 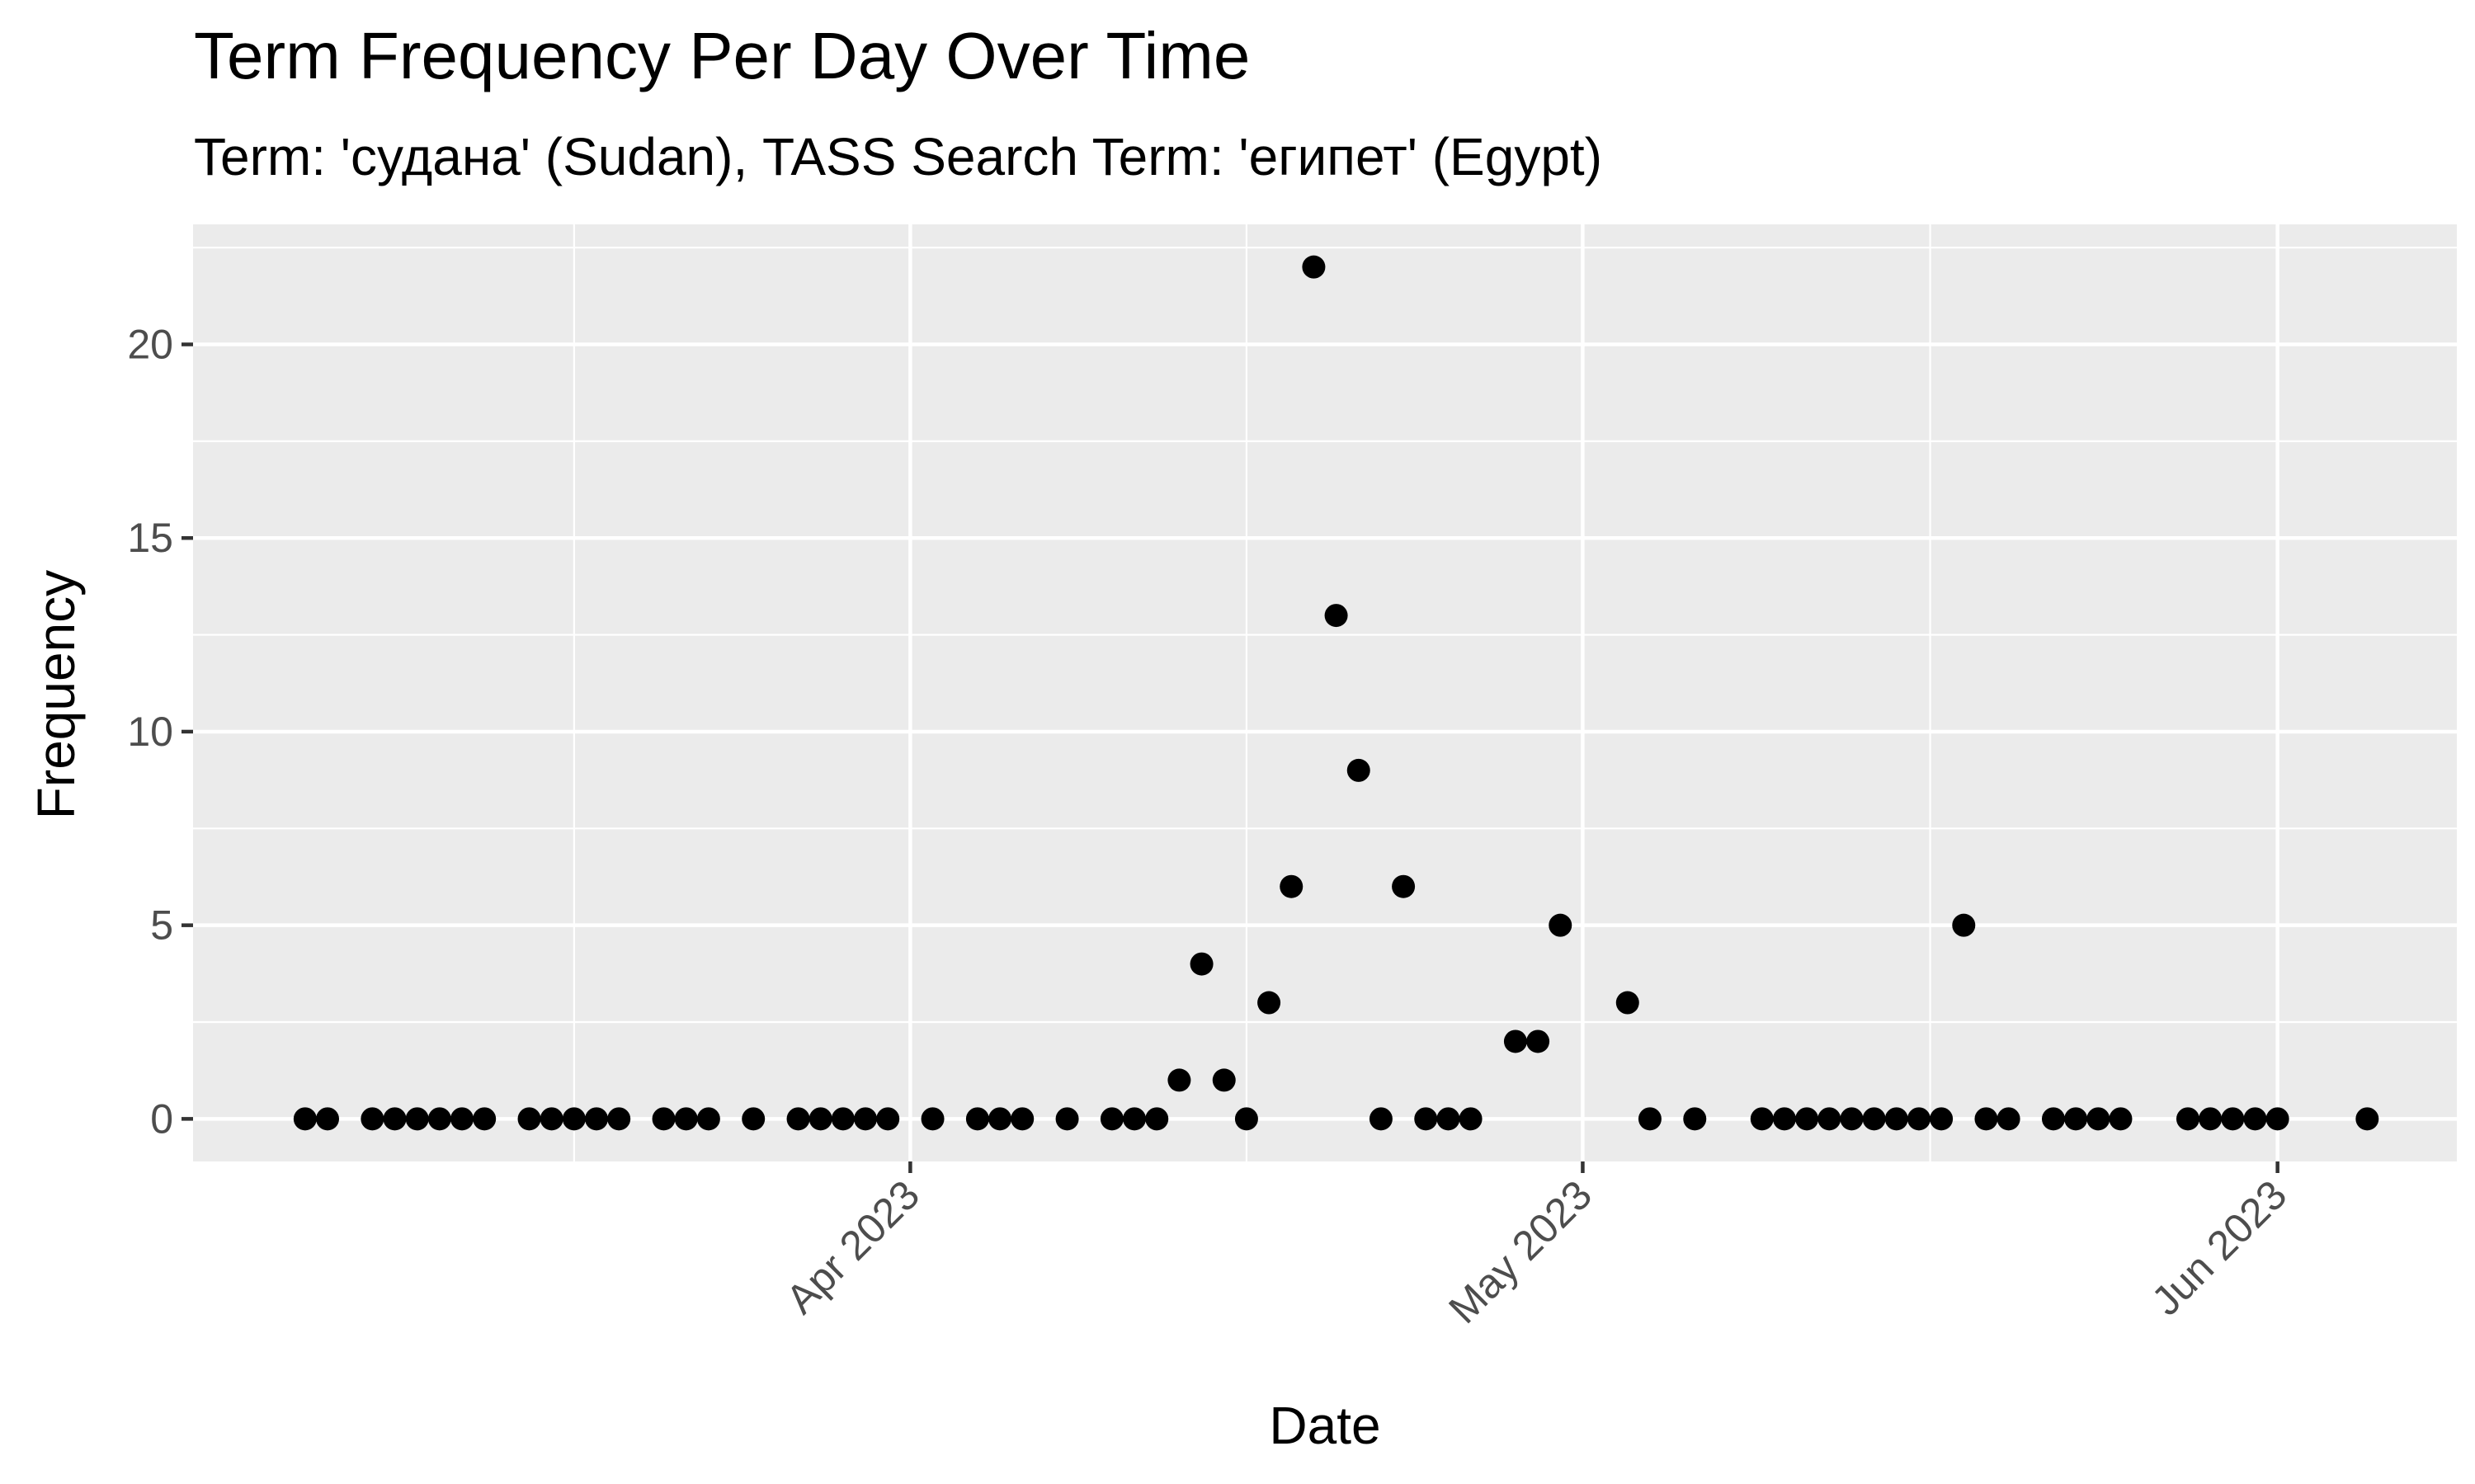 I want to click on chart-title: Term Frequency Per Day Over Time, so click(x=722, y=55).